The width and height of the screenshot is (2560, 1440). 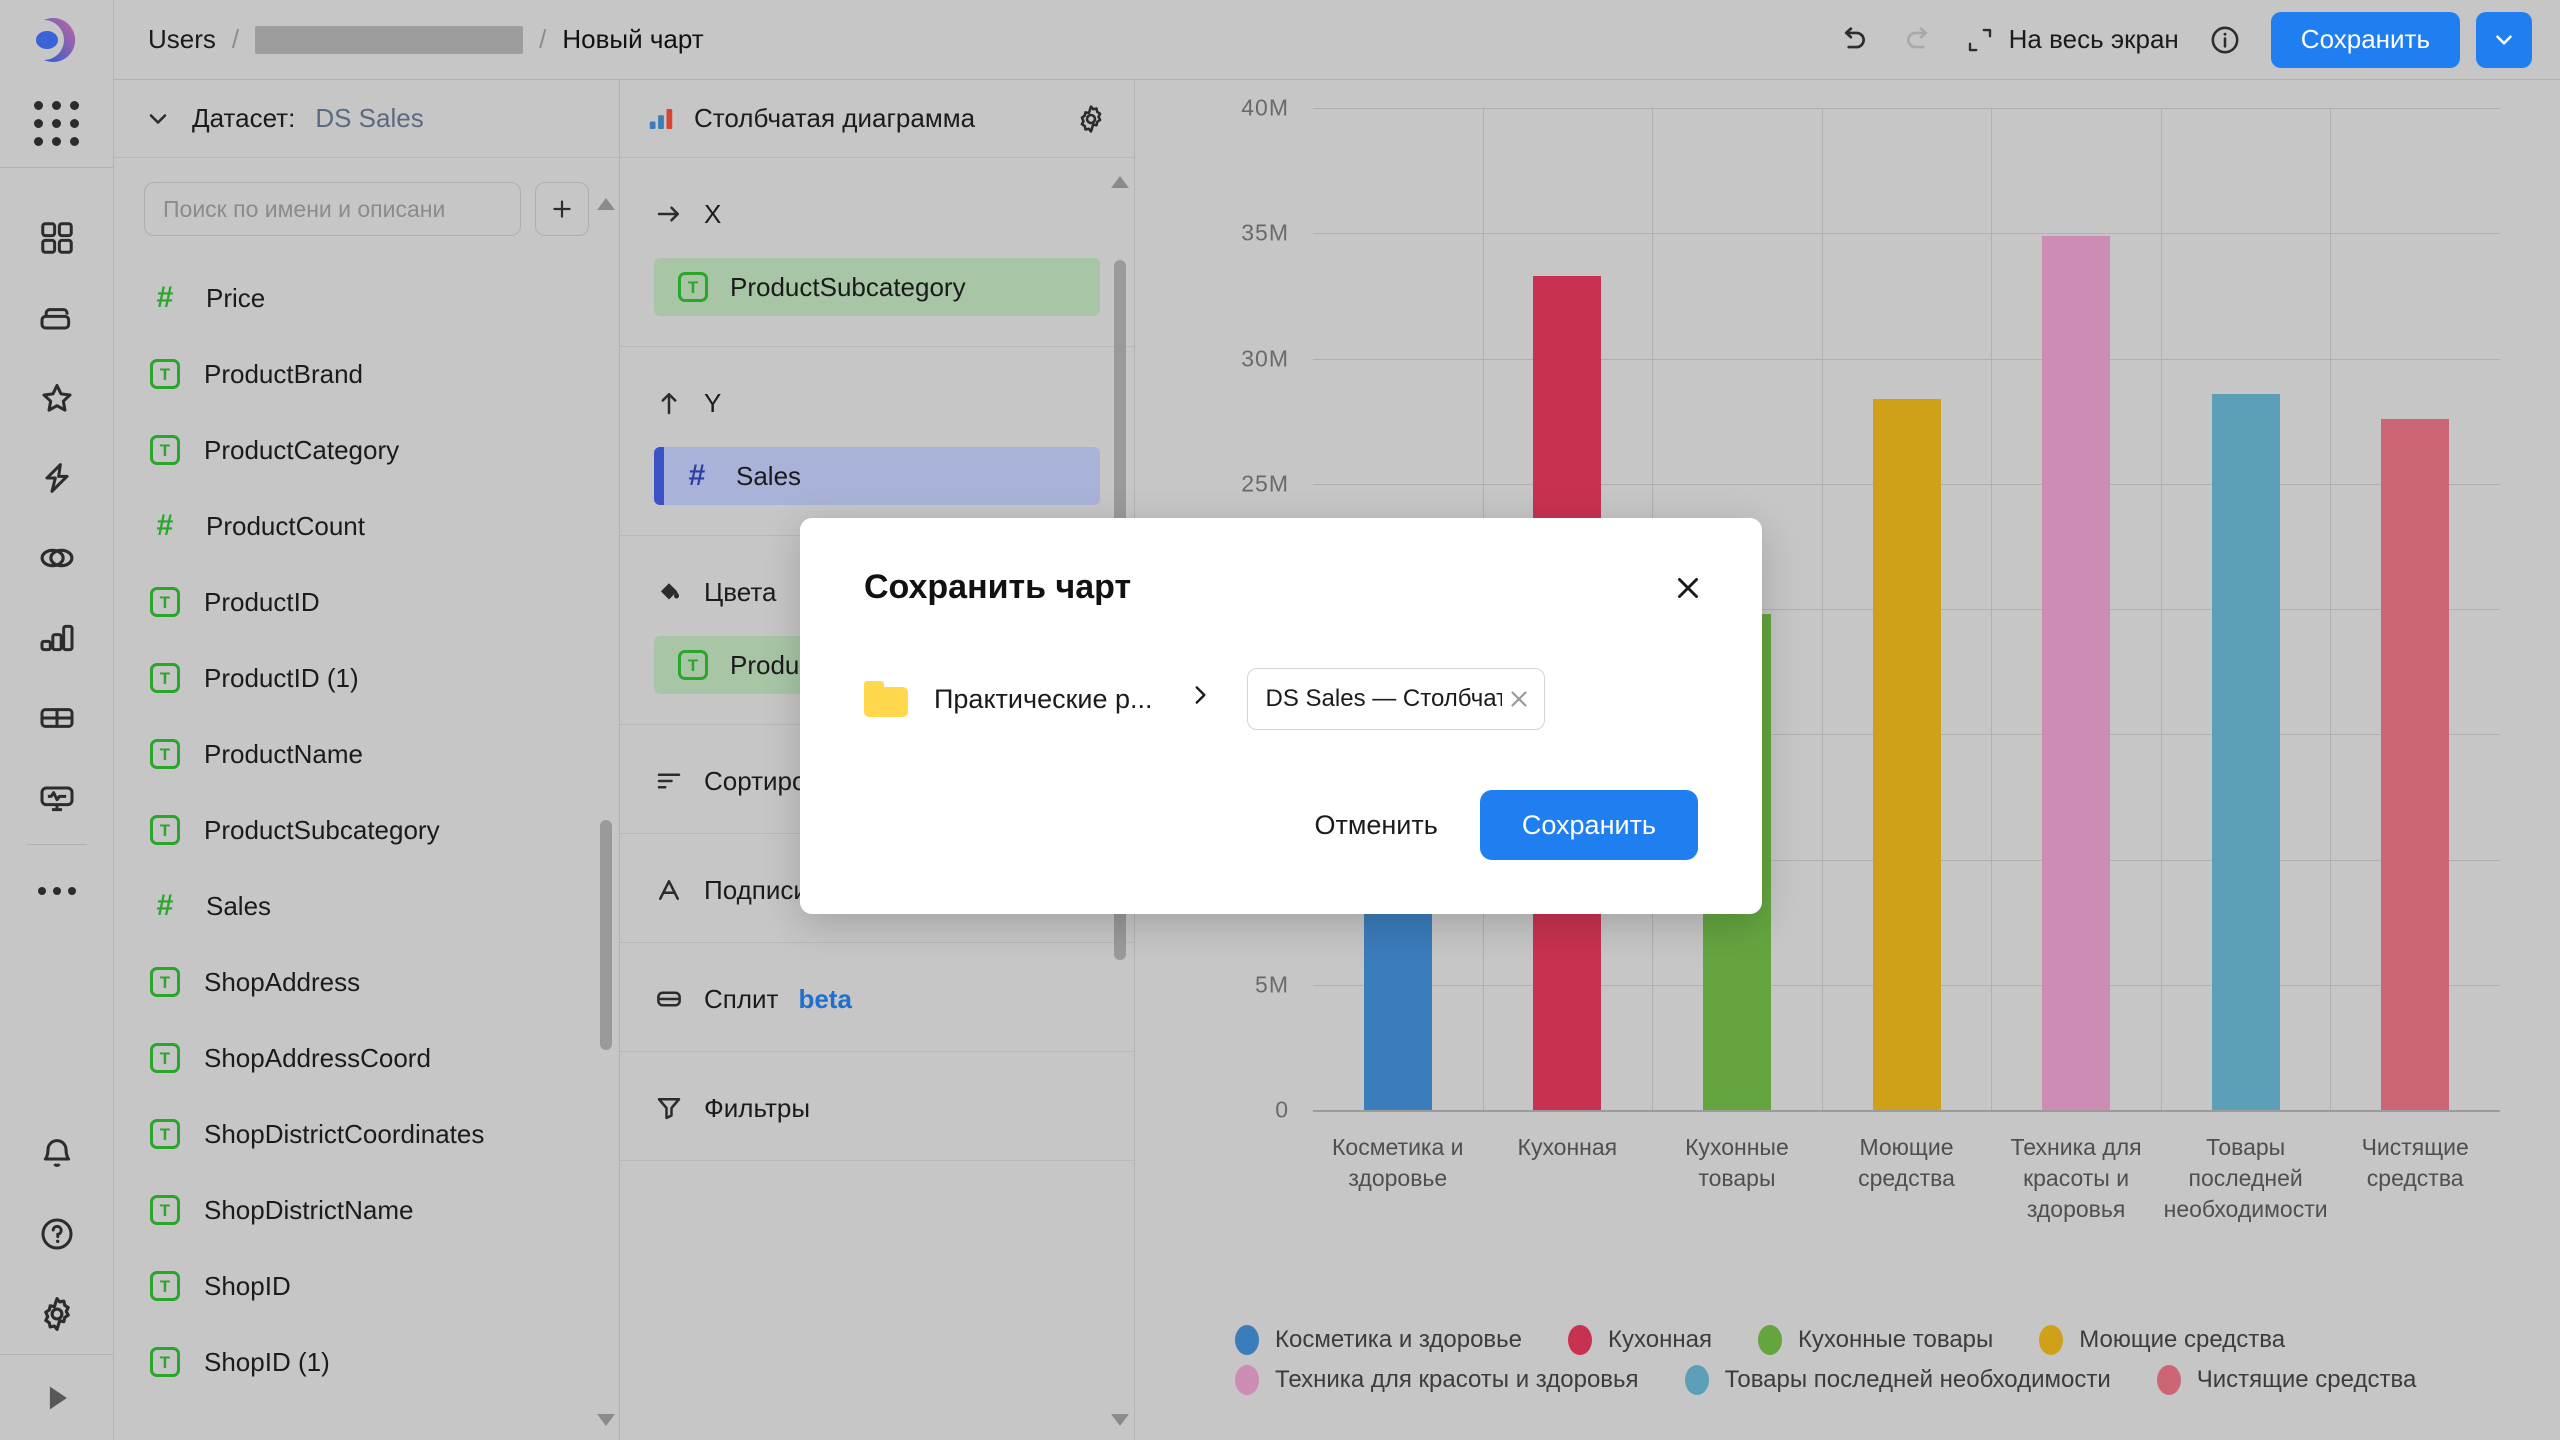 I want to click on add-field-button, so click(x=562, y=209).